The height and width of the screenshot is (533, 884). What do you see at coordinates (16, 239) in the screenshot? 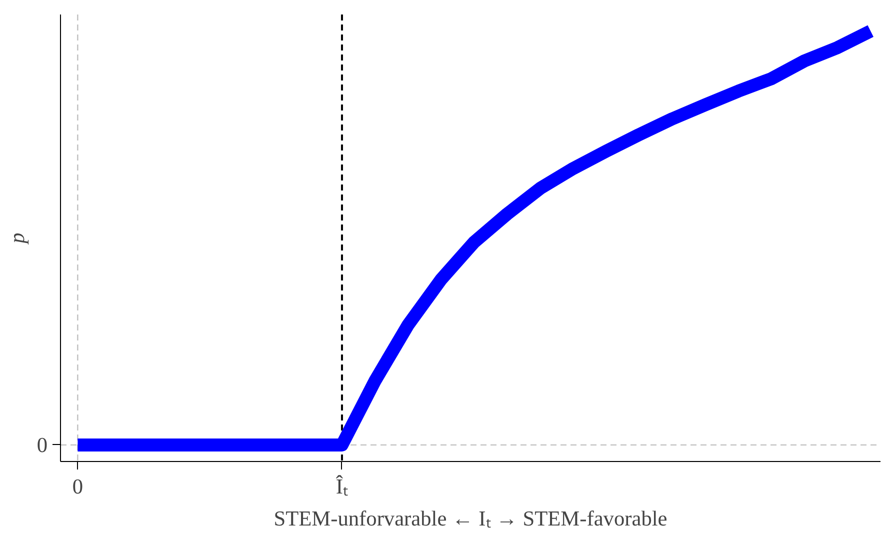
I see `y-axis-title: p` at bounding box center [16, 239].